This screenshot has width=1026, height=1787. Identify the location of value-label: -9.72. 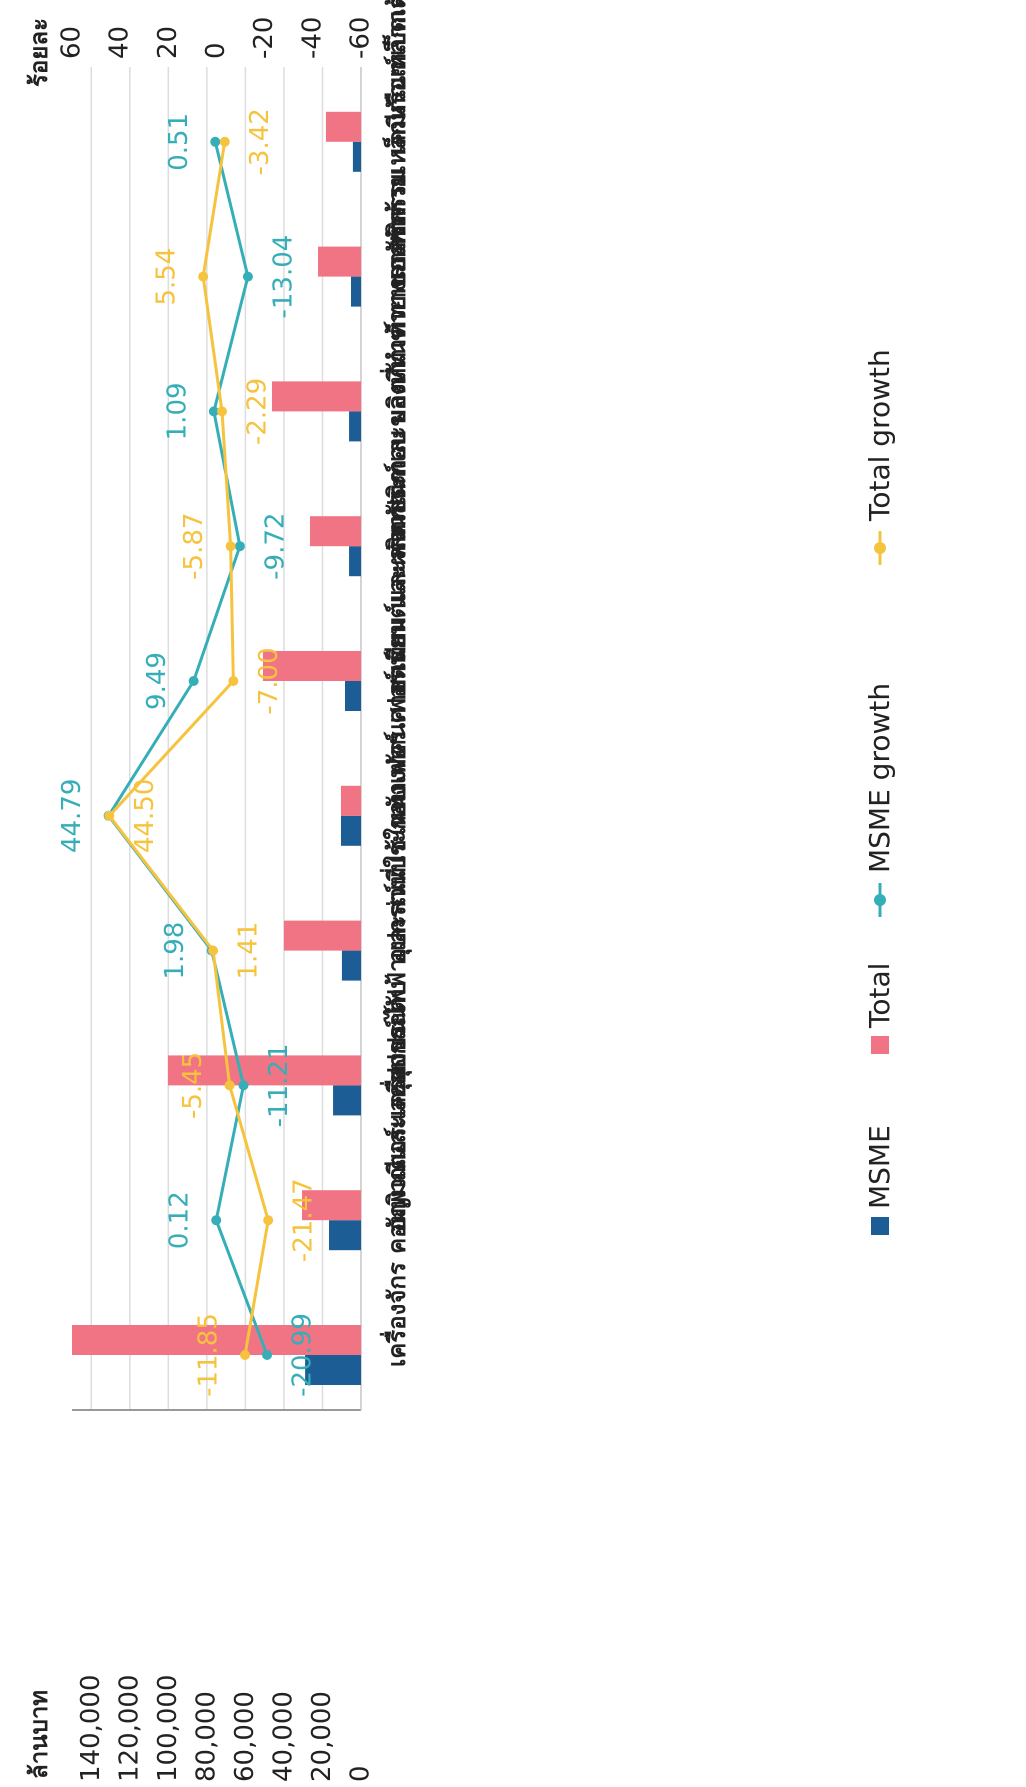
(275, 546).